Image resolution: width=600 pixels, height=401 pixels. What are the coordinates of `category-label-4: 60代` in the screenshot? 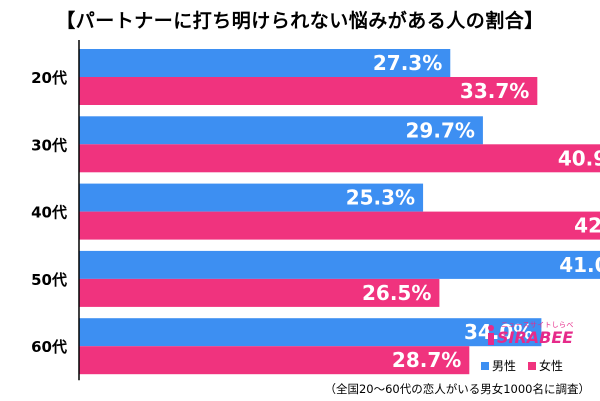 It's located at (49, 347).